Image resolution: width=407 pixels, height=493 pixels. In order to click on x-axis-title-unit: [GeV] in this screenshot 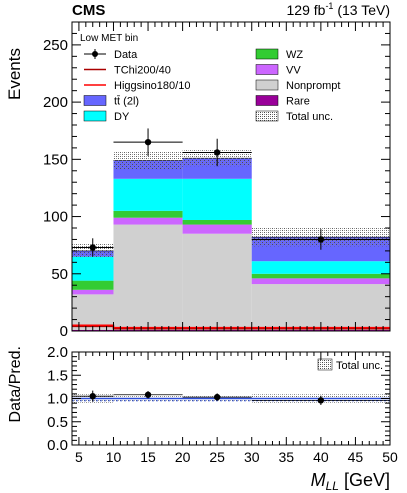, I will do `click(364, 480)`.